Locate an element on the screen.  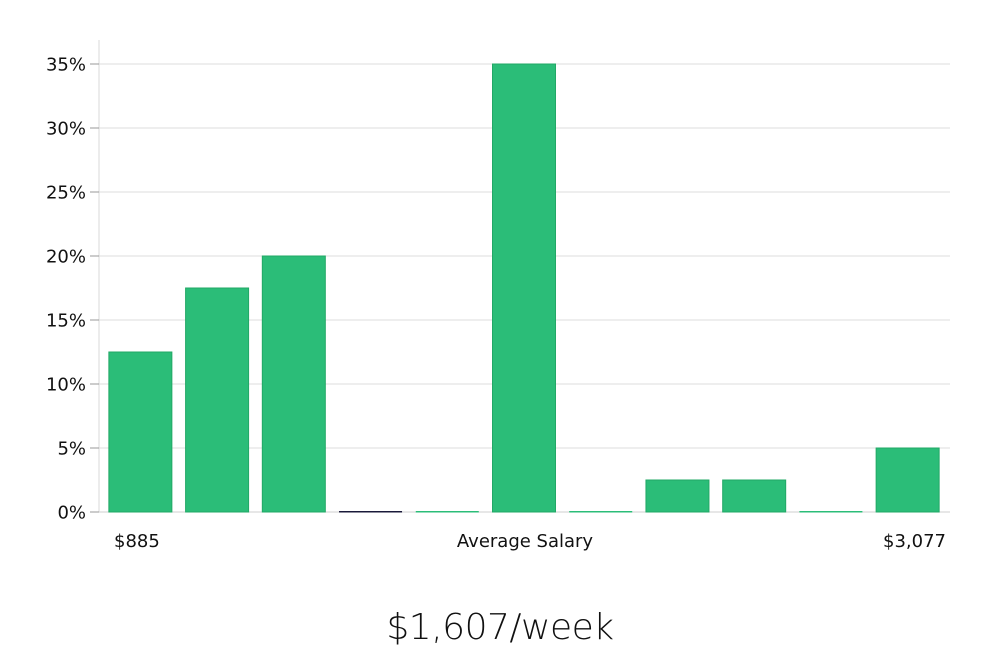
y-tick-label: 10% is located at coordinates (66, 385).